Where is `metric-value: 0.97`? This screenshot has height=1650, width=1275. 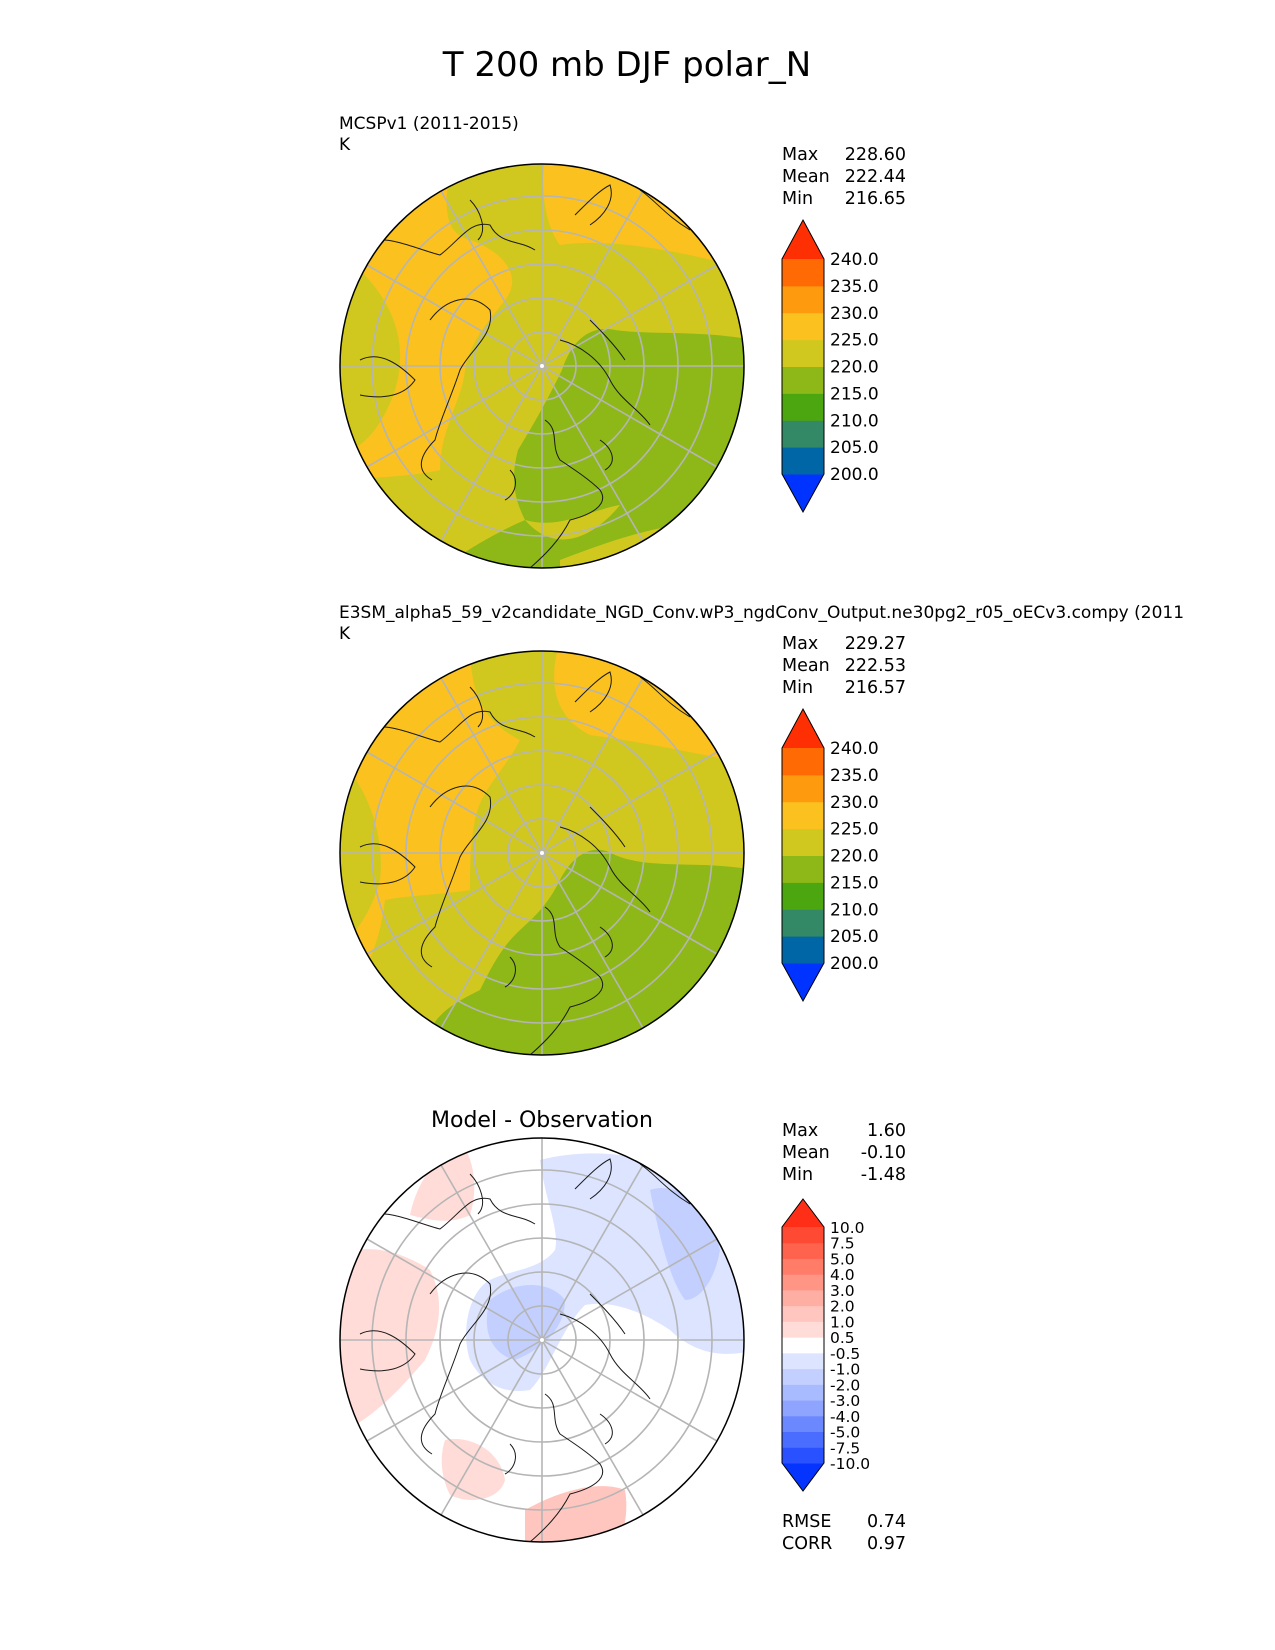
metric-value: 0.97 is located at coordinates (886, 1544).